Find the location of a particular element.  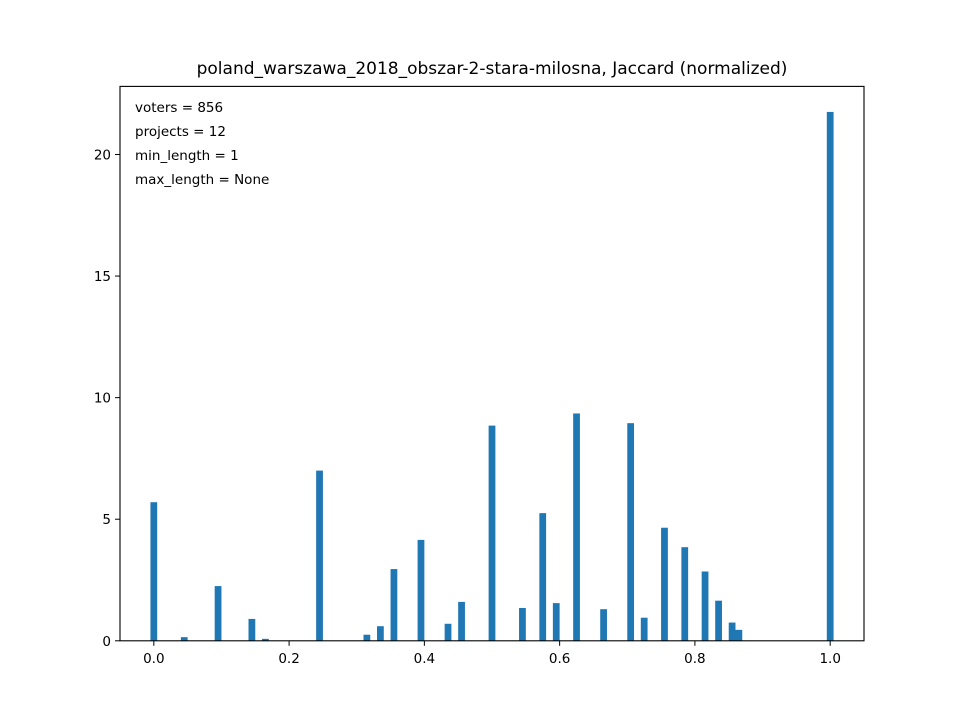

annotation-max-length: max_length = None is located at coordinates (202, 180).